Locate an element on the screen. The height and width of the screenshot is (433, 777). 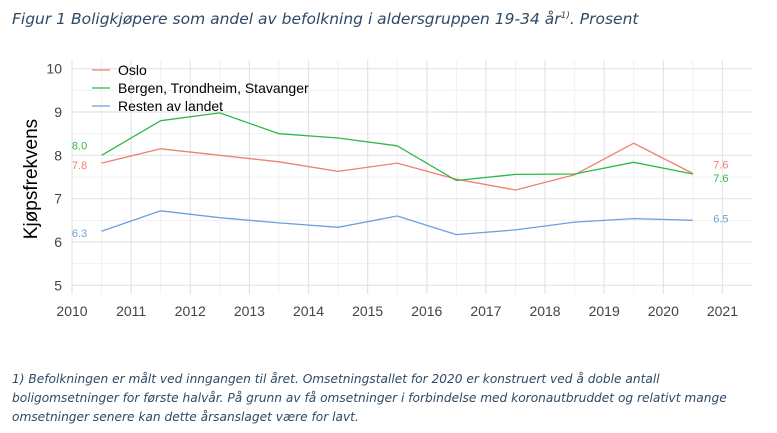
x-tick-label: 2016 is located at coordinates (426, 311).